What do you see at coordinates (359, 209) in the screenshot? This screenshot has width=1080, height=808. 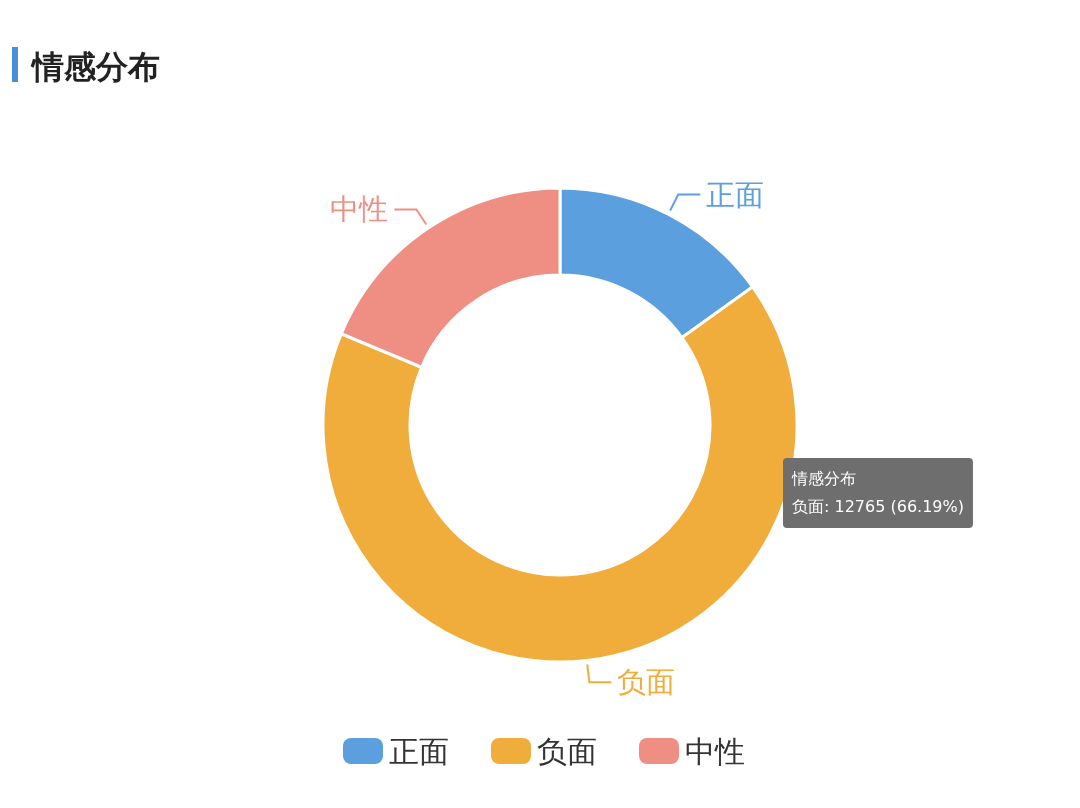 I see `slice-label: 中性` at bounding box center [359, 209].